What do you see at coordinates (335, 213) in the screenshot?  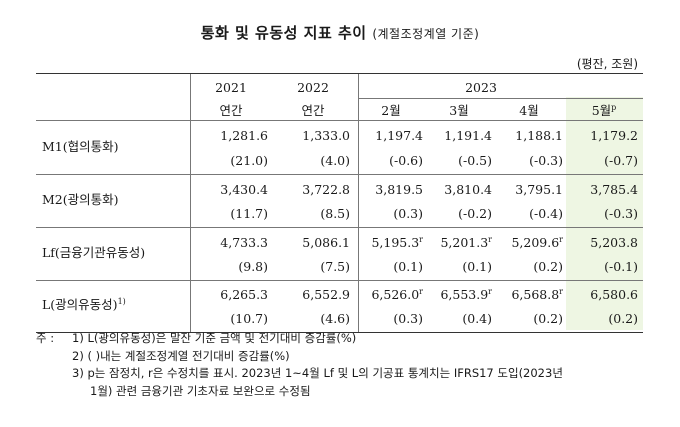 I see `change-cell: (8.5)` at bounding box center [335, 213].